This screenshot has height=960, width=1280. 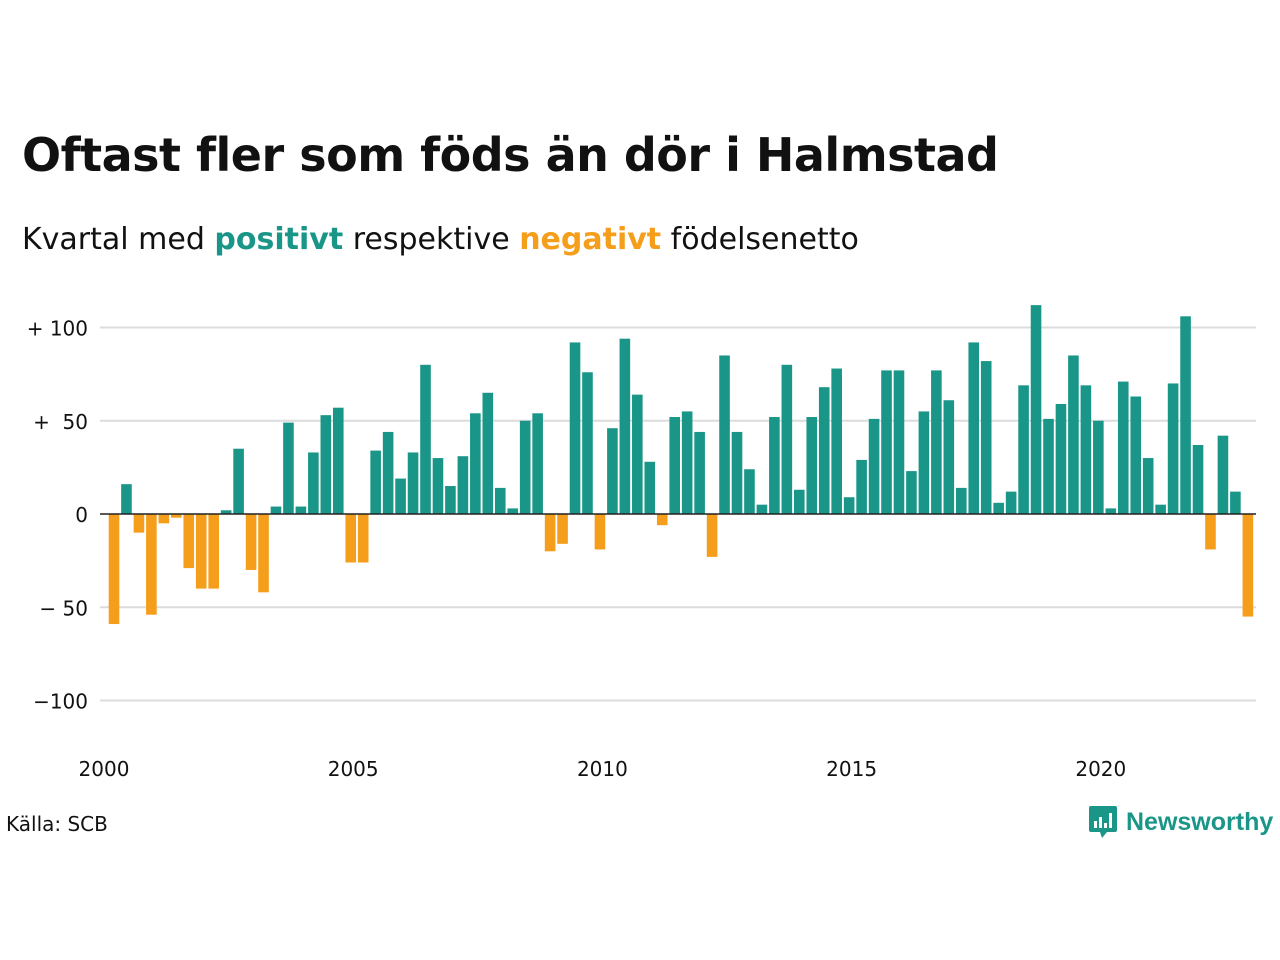 What do you see at coordinates (118, 239) in the screenshot?
I see `subtitle-text-1: Kvartal med` at bounding box center [118, 239].